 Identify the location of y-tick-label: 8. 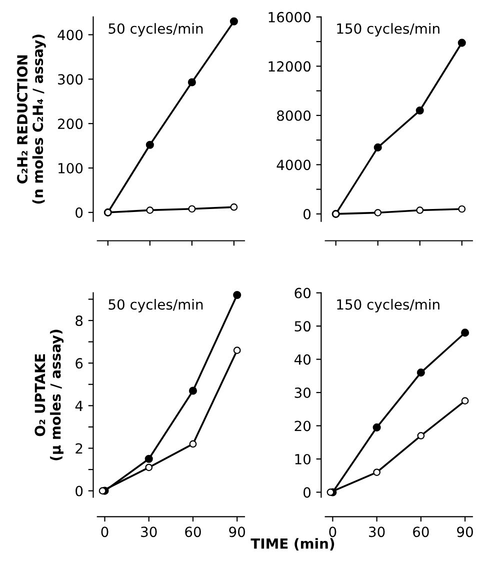
(79, 320).